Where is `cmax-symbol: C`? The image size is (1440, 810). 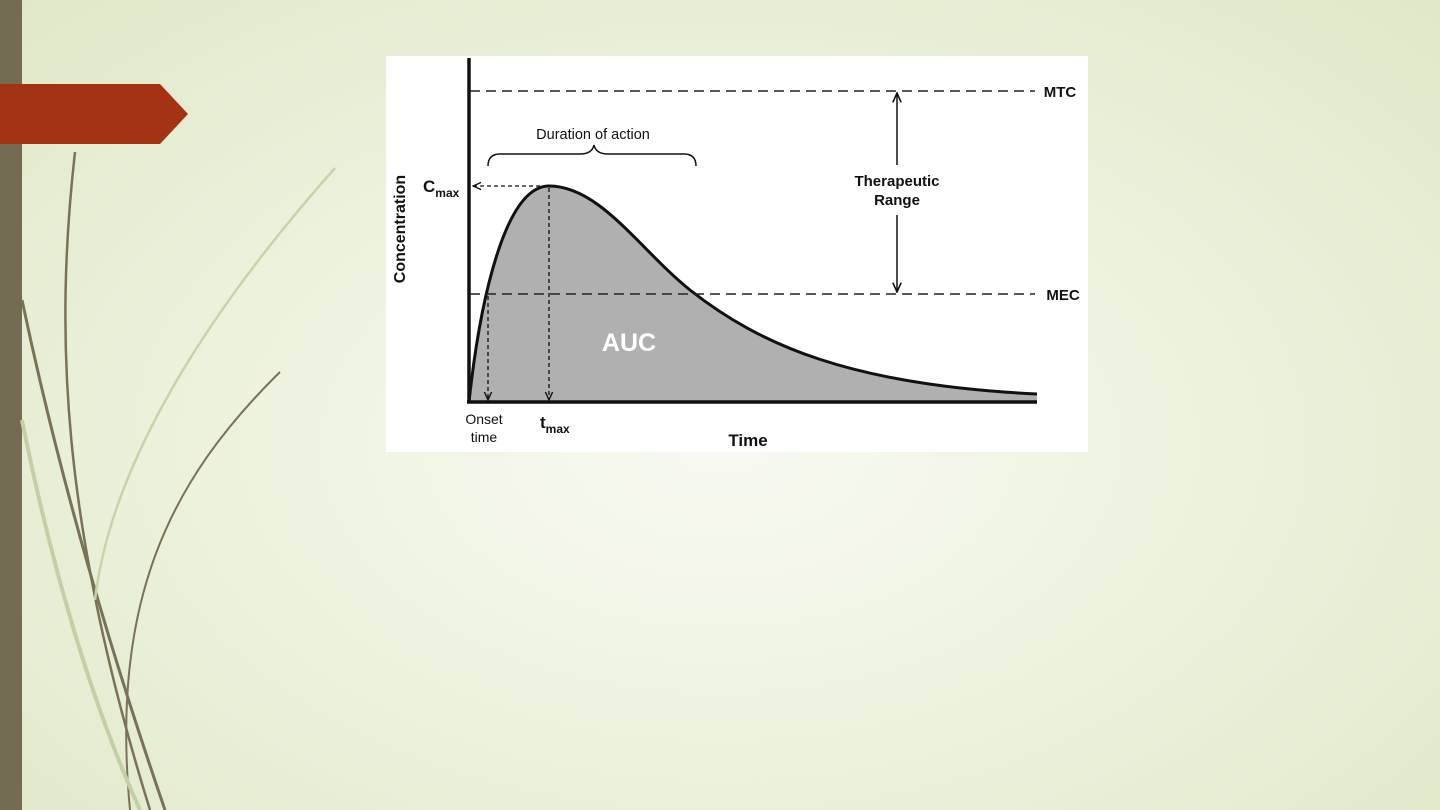
cmax-symbol: C is located at coordinates (429, 186).